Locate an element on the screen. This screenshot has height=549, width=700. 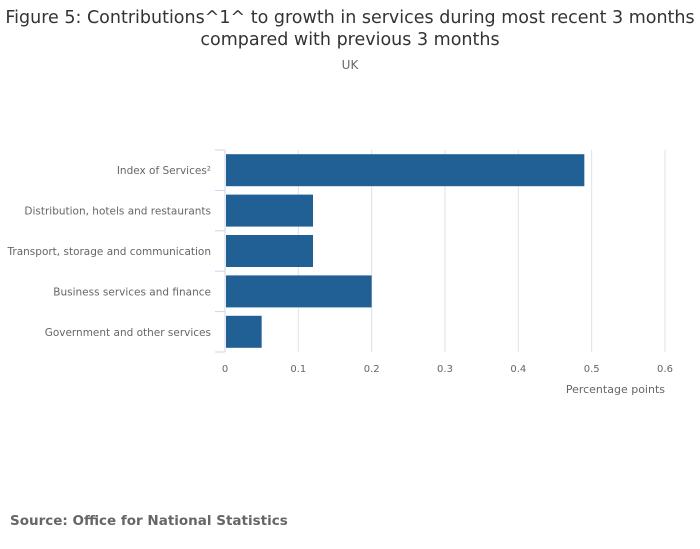
x-tick-label: 0.6 is located at coordinates (665, 369).